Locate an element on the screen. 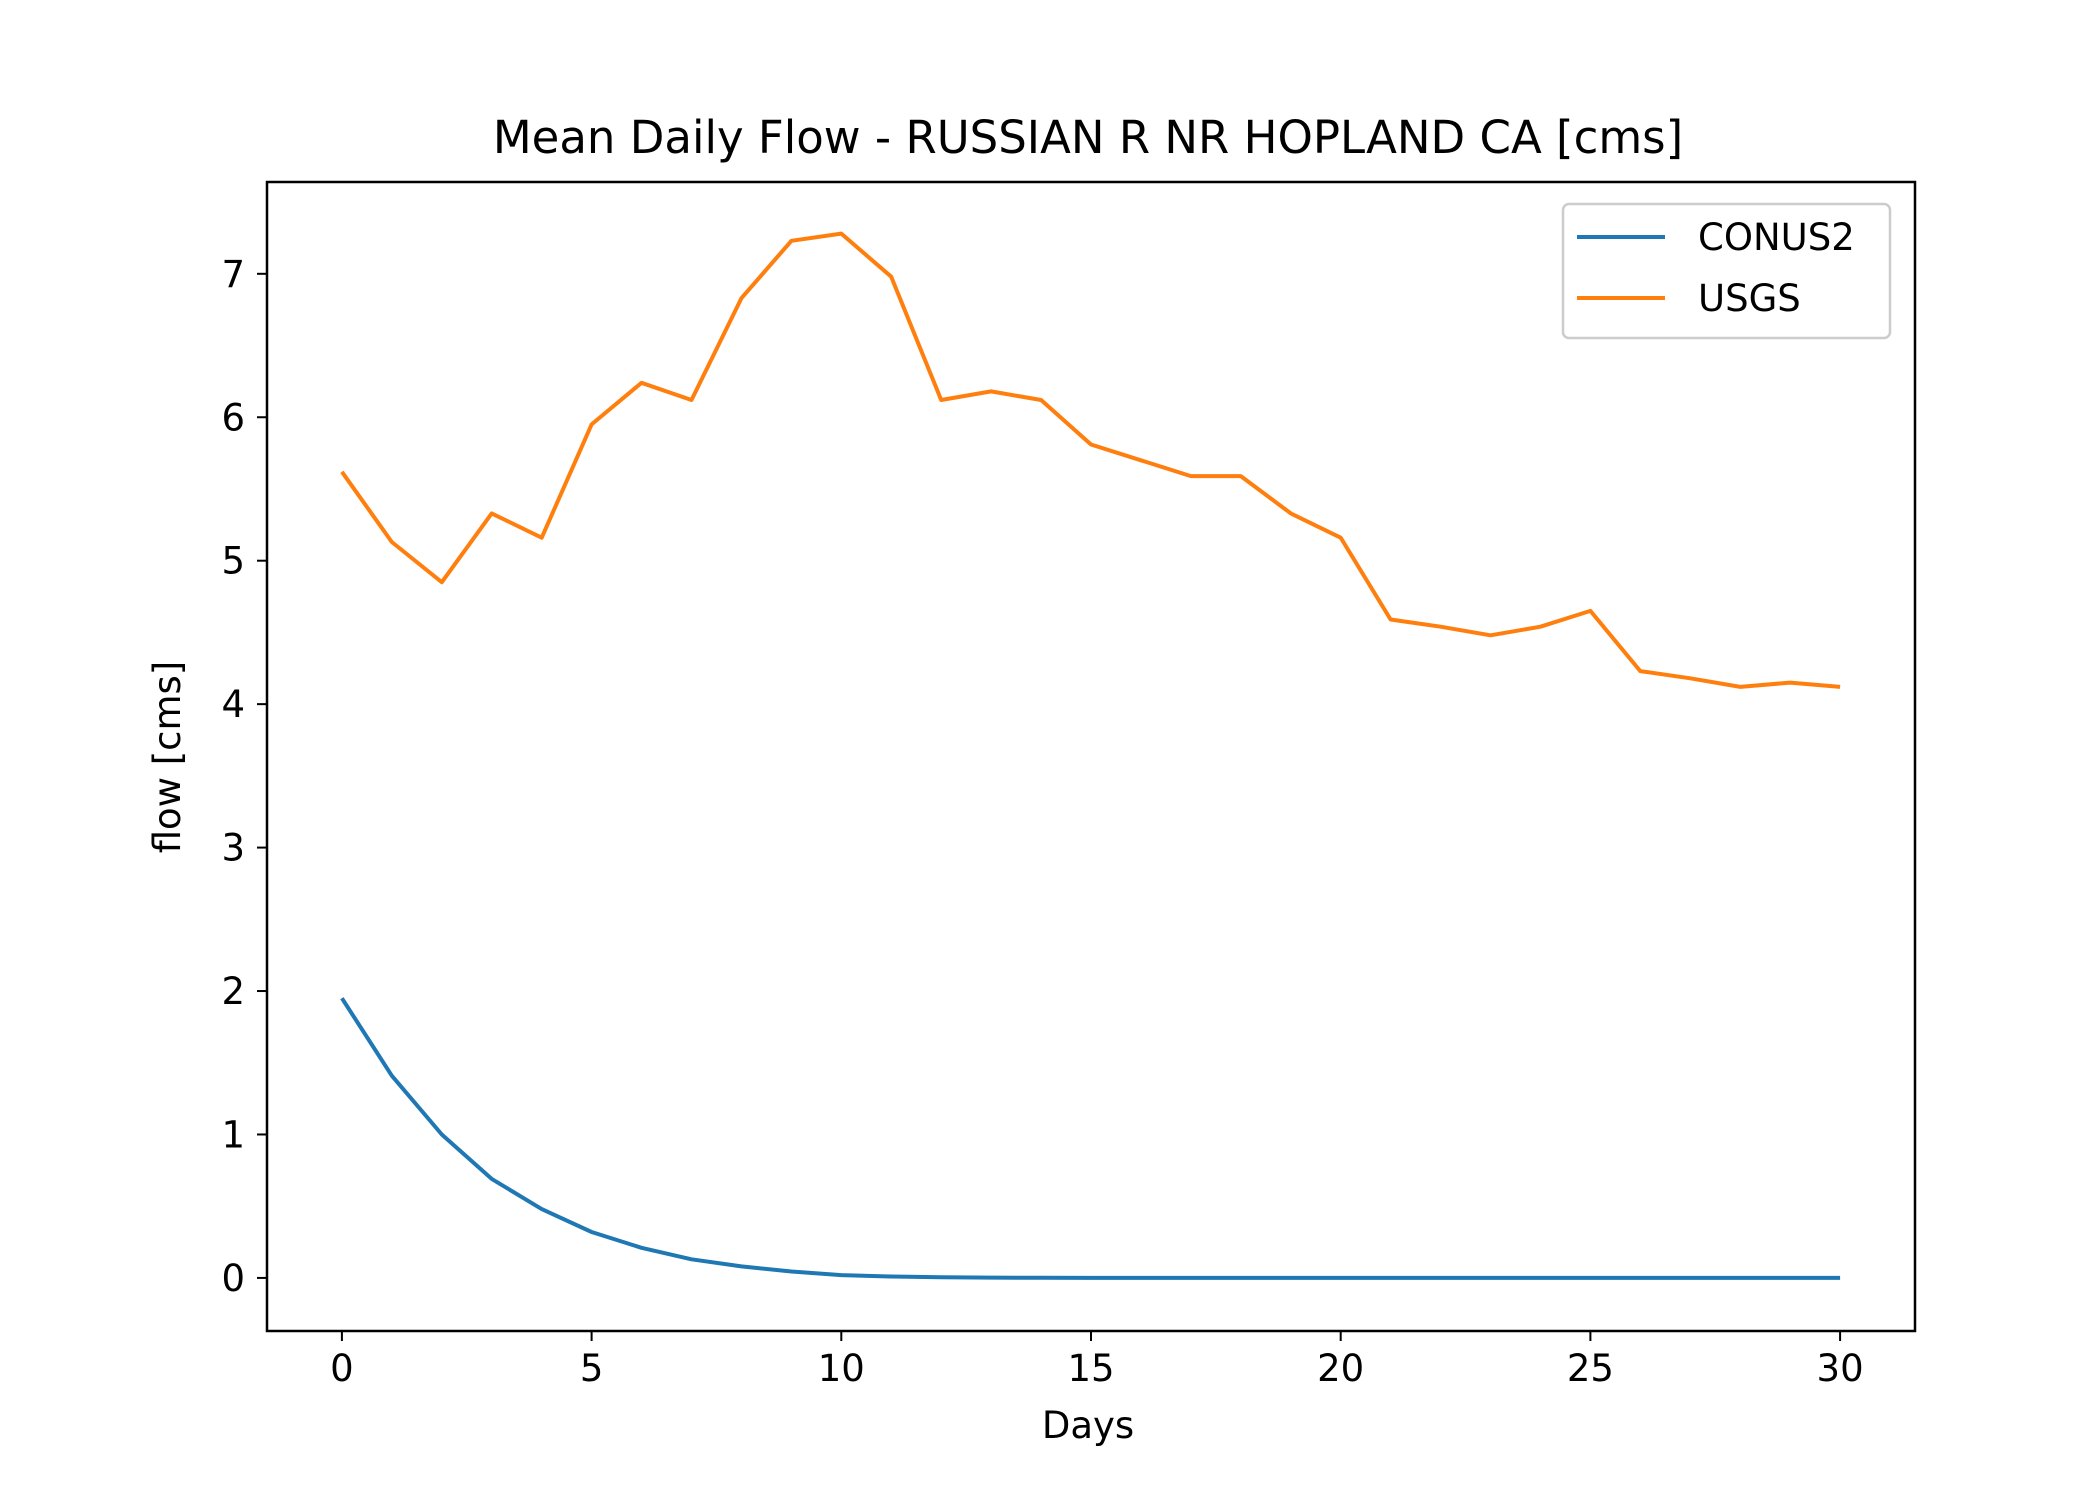 The height and width of the screenshot is (1500, 2100). series-line-conus2 is located at coordinates (1090, 1138).